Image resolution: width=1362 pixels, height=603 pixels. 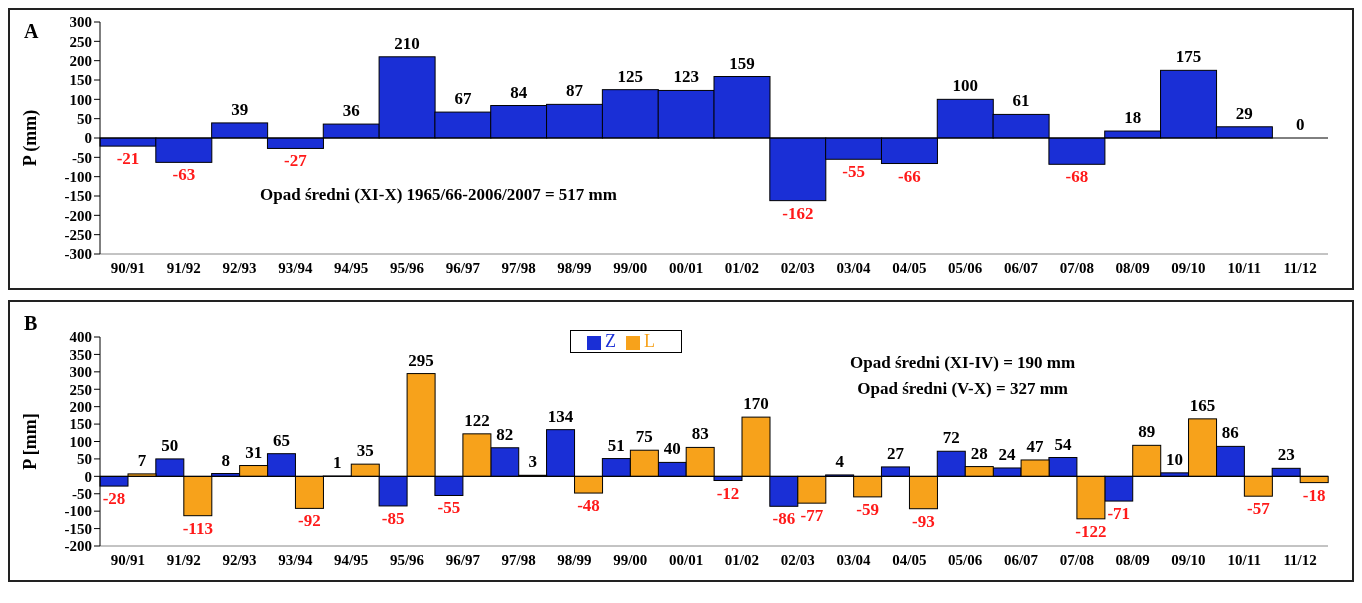 I want to click on x-tick-label: 97/98, so click(x=518, y=559).